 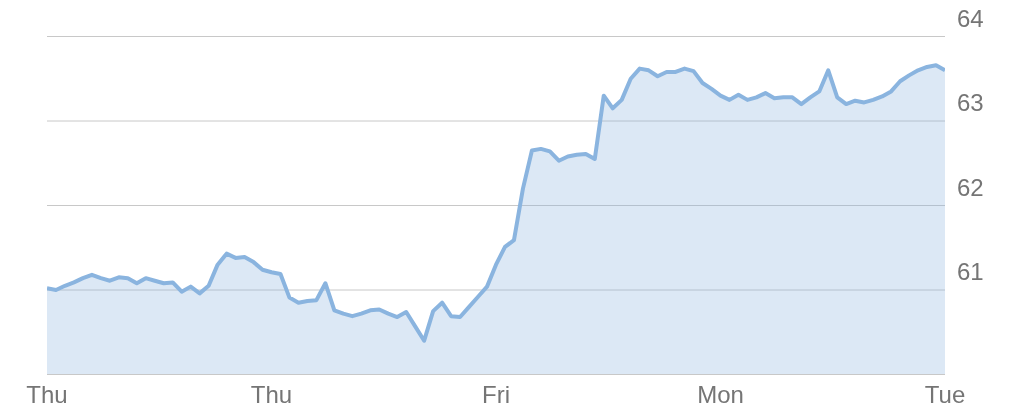 I want to click on y-tick-label: 63, so click(x=970, y=102).